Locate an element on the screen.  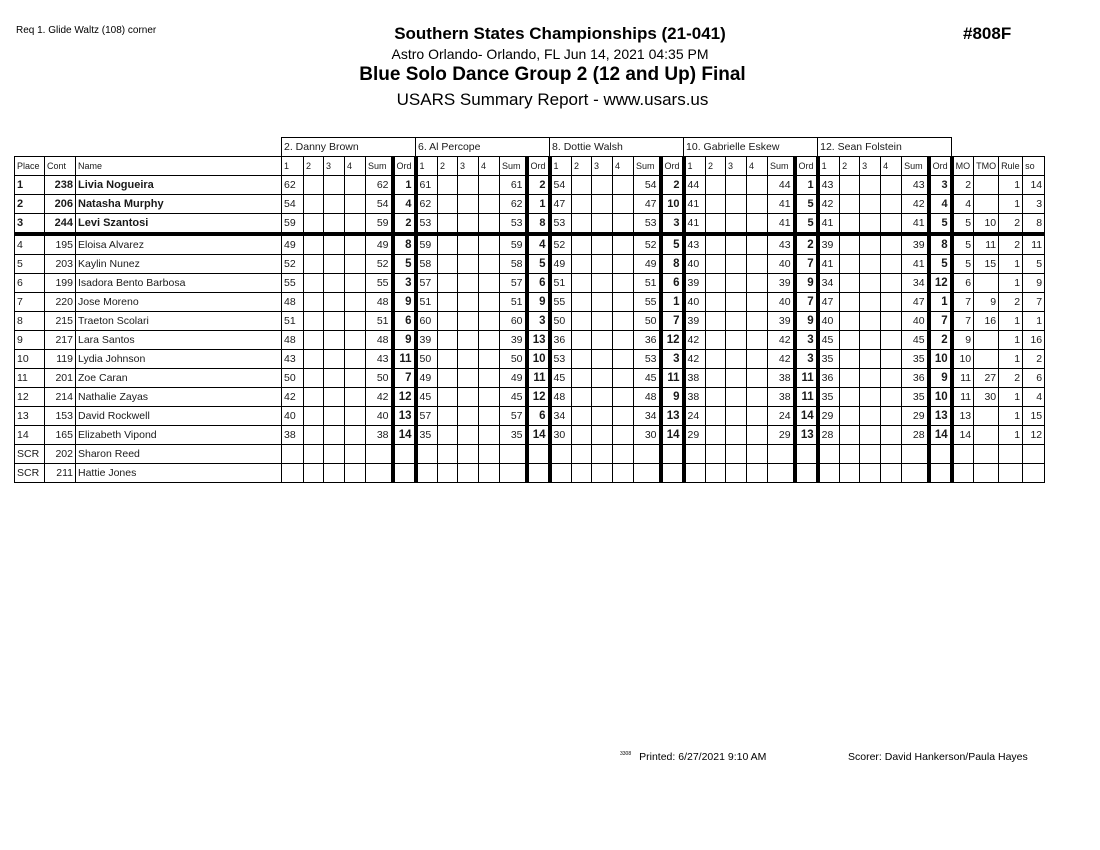
contestant-name: Eloisa Alvarez is located at coordinates (178, 244).